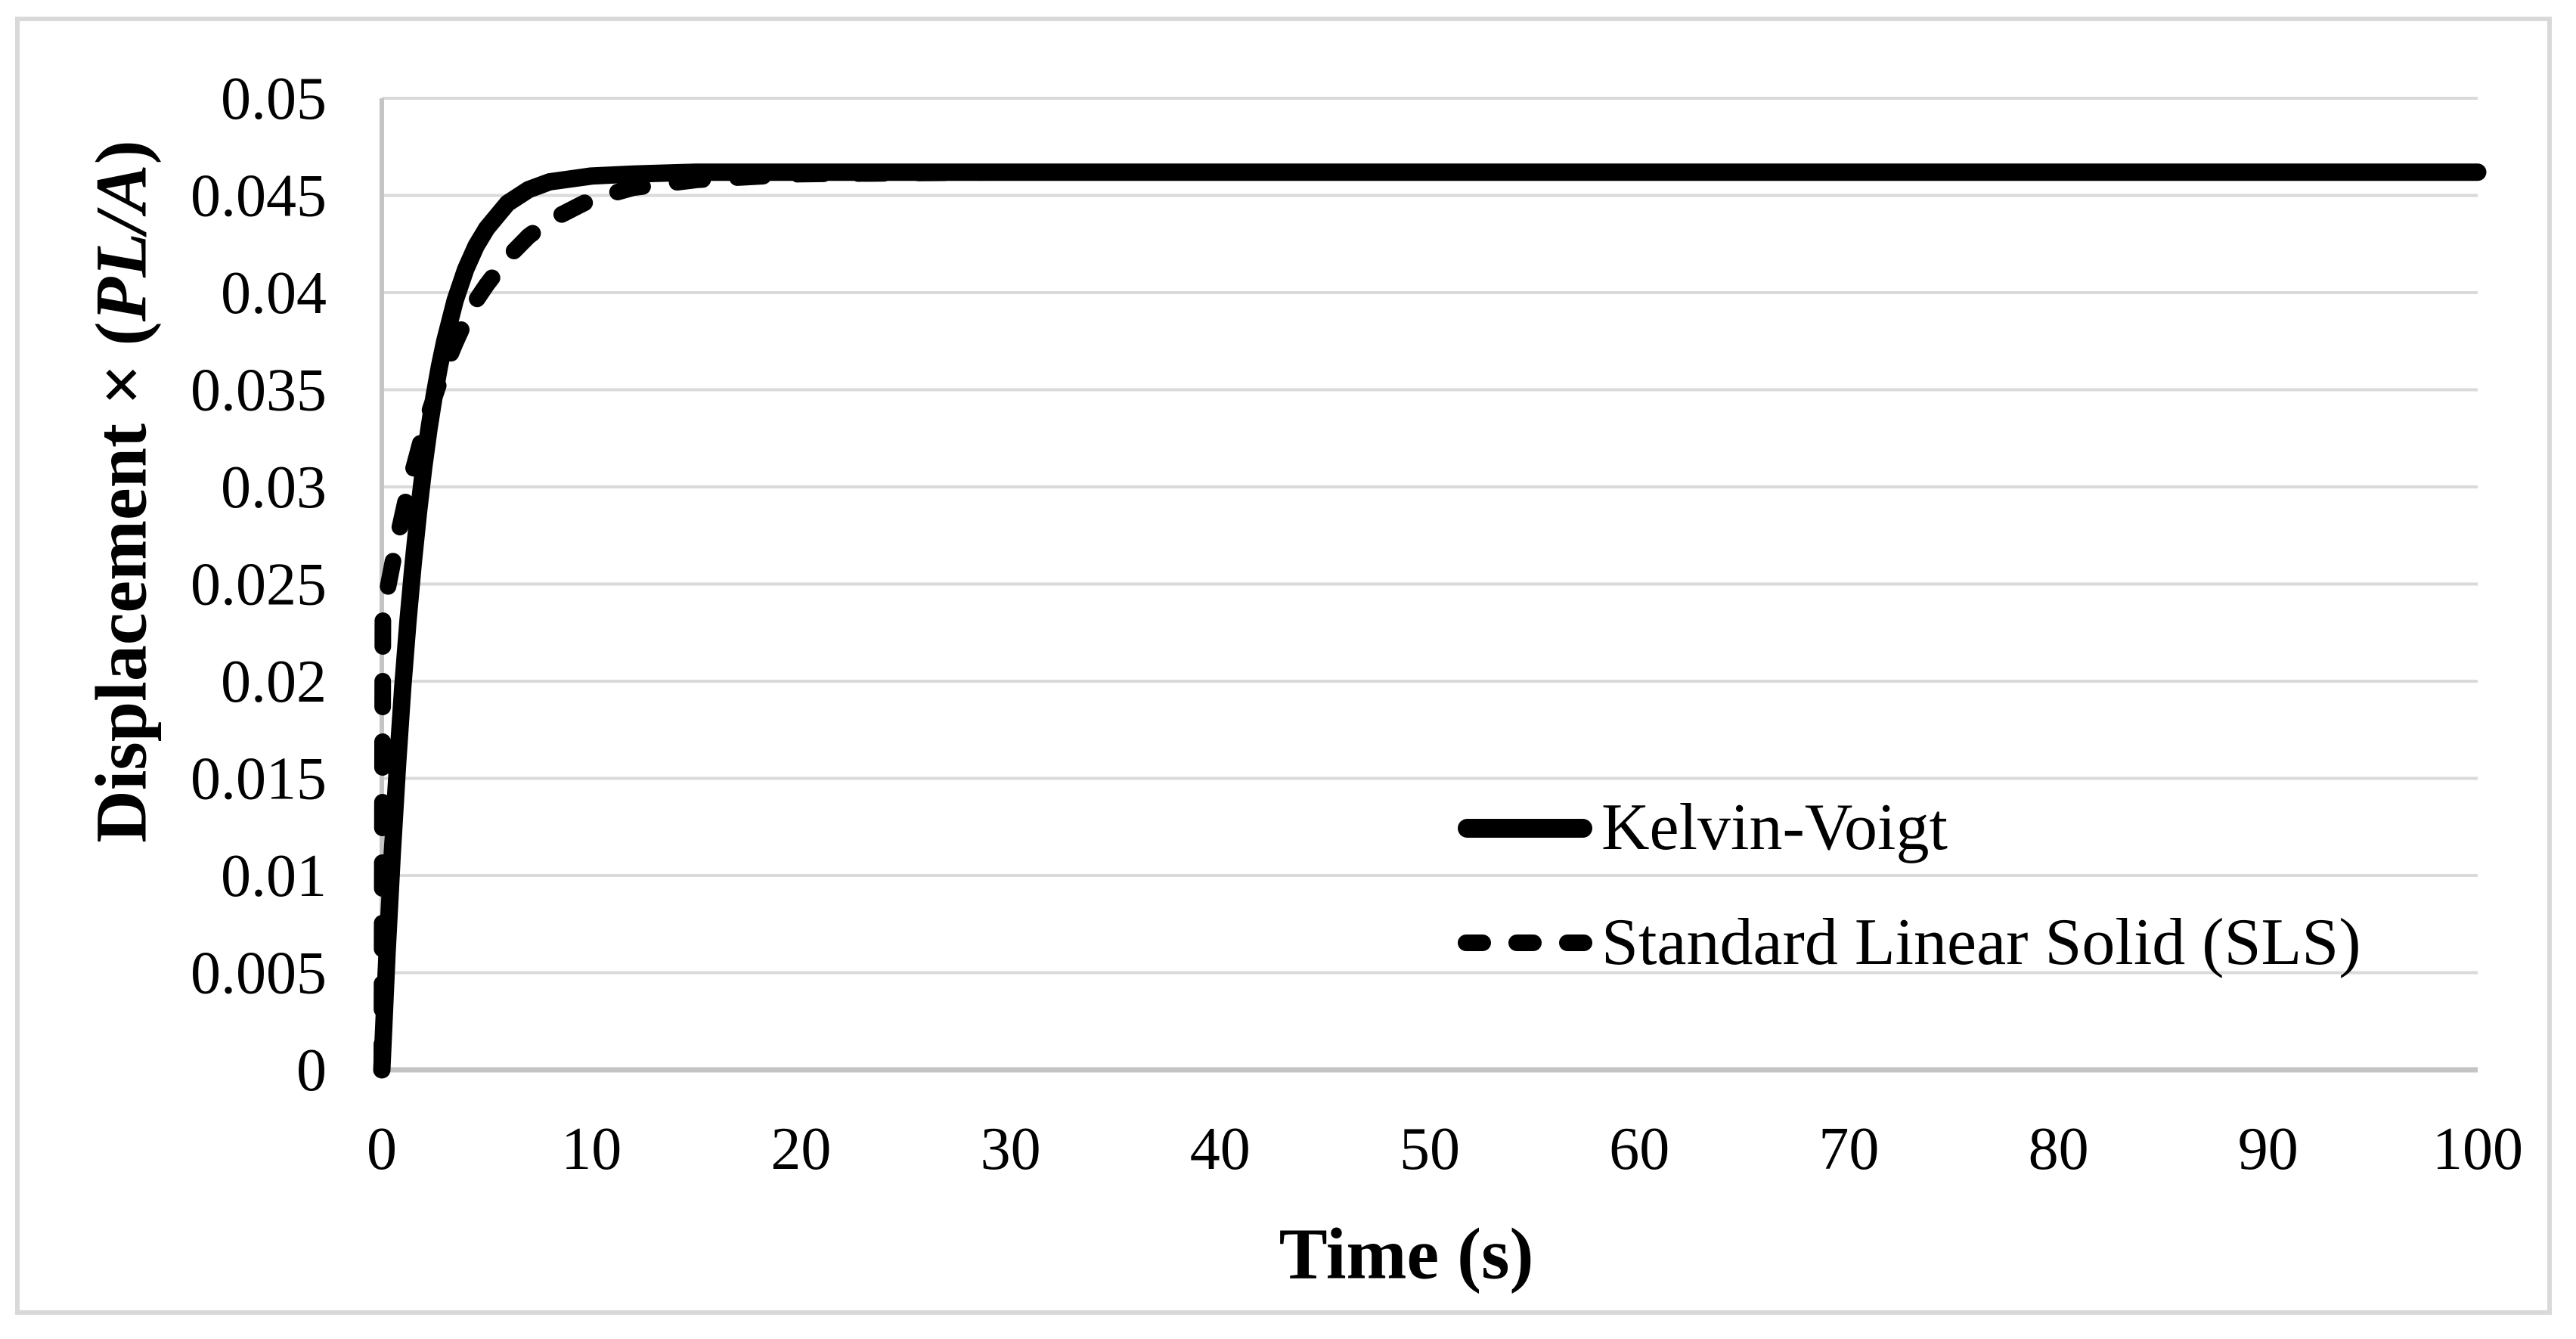  Describe the element at coordinates (274, 487) in the screenshot. I see `y-tick-label: 0.03` at that location.